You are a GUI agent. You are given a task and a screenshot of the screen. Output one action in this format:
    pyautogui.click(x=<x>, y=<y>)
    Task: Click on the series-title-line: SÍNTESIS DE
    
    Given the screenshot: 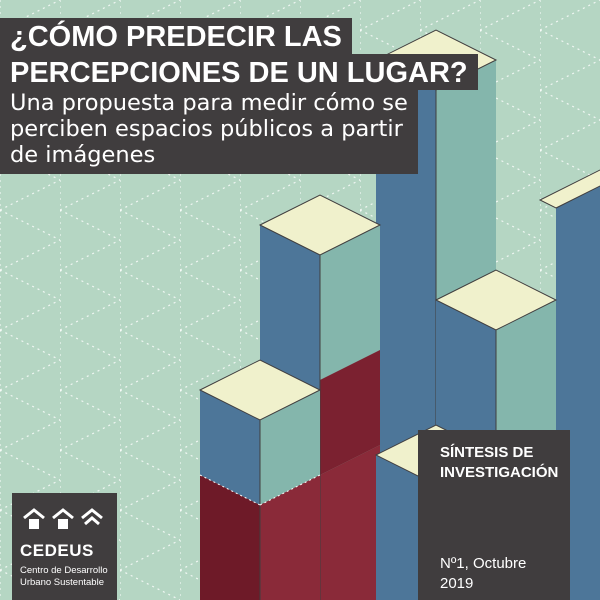 What is the action you would take?
    pyautogui.click(x=487, y=452)
    